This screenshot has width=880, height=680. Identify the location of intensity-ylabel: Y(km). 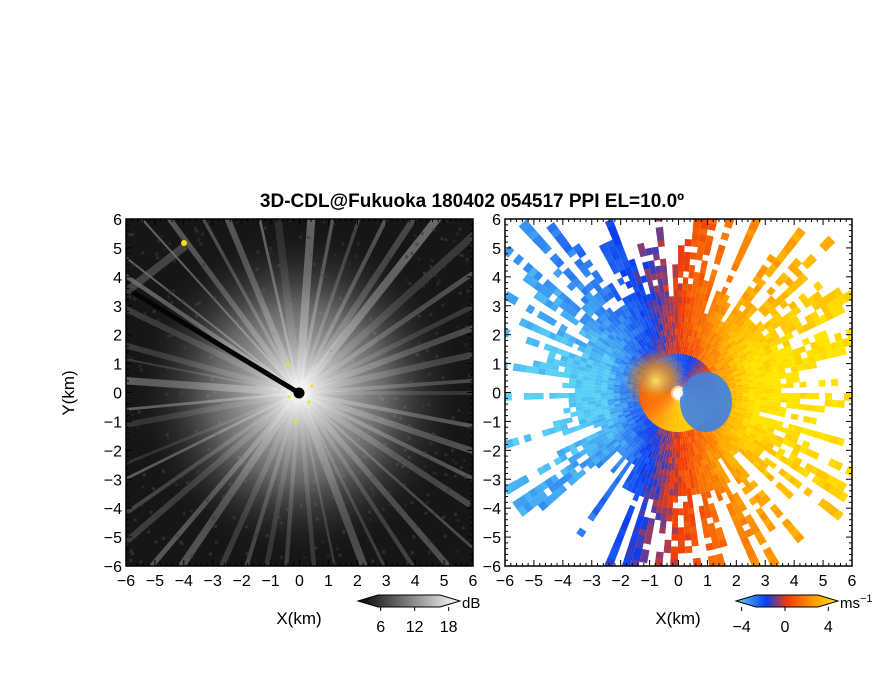
(68, 392).